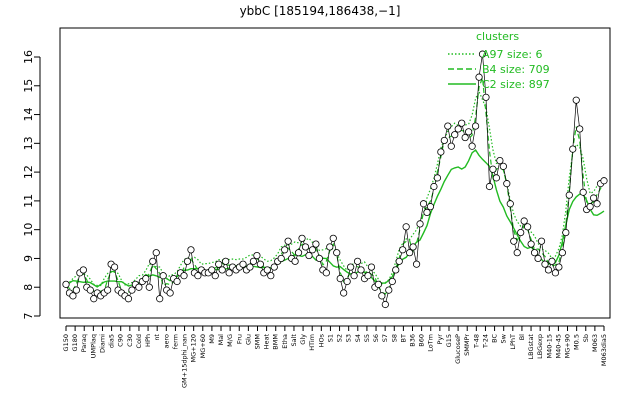 Image resolution: width=640 pixels, height=400 pixels. I want to click on x-tick-label: G15, so click(449, 340).